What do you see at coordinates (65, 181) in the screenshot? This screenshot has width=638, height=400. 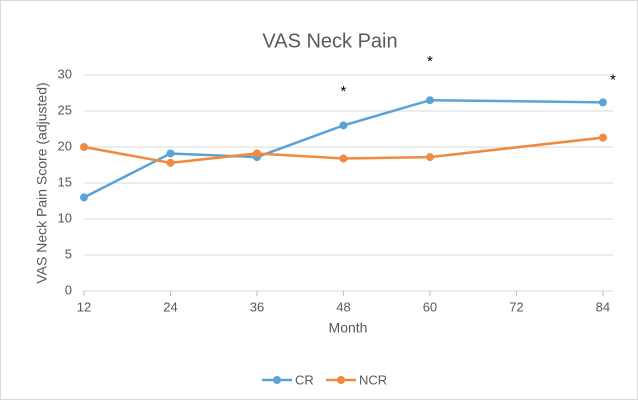 I see `y-tick-label: 15` at bounding box center [65, 181].